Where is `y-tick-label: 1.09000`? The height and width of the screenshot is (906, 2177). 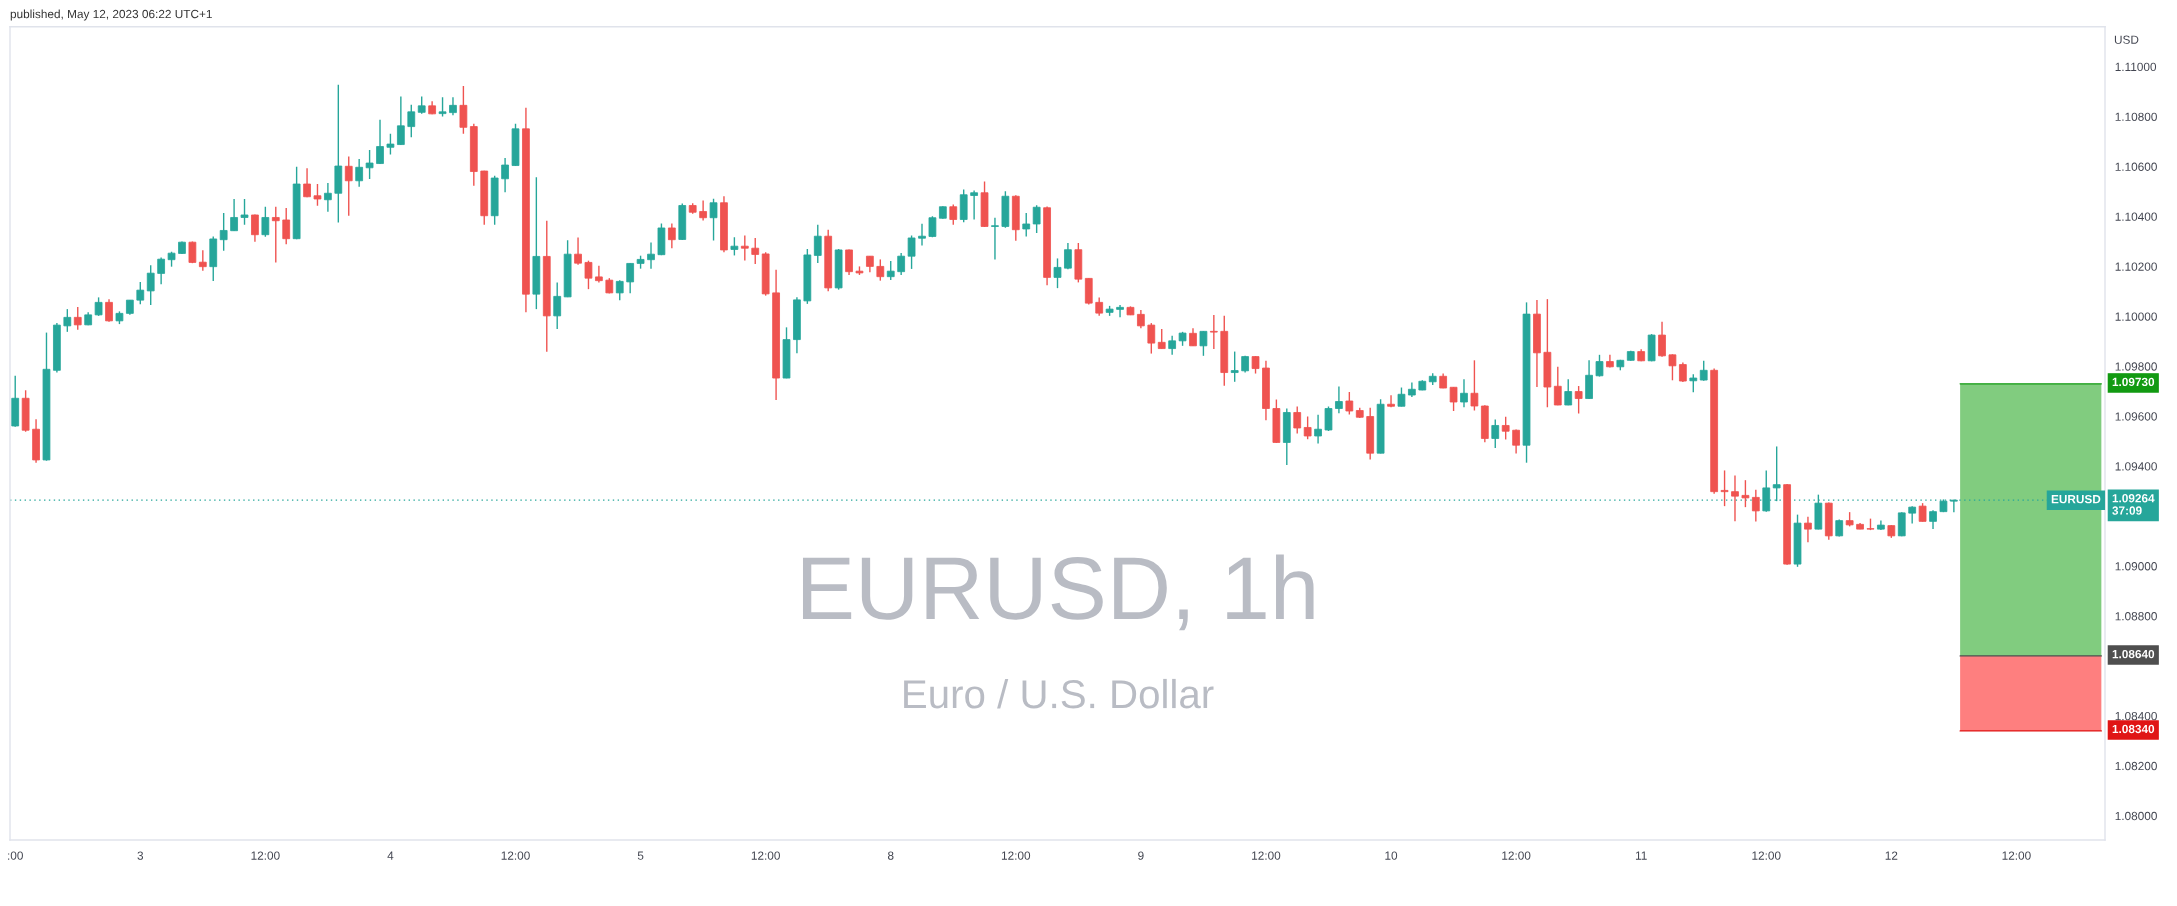 y-tick-label: 1.09000 is located at coordinates (2136, 566).